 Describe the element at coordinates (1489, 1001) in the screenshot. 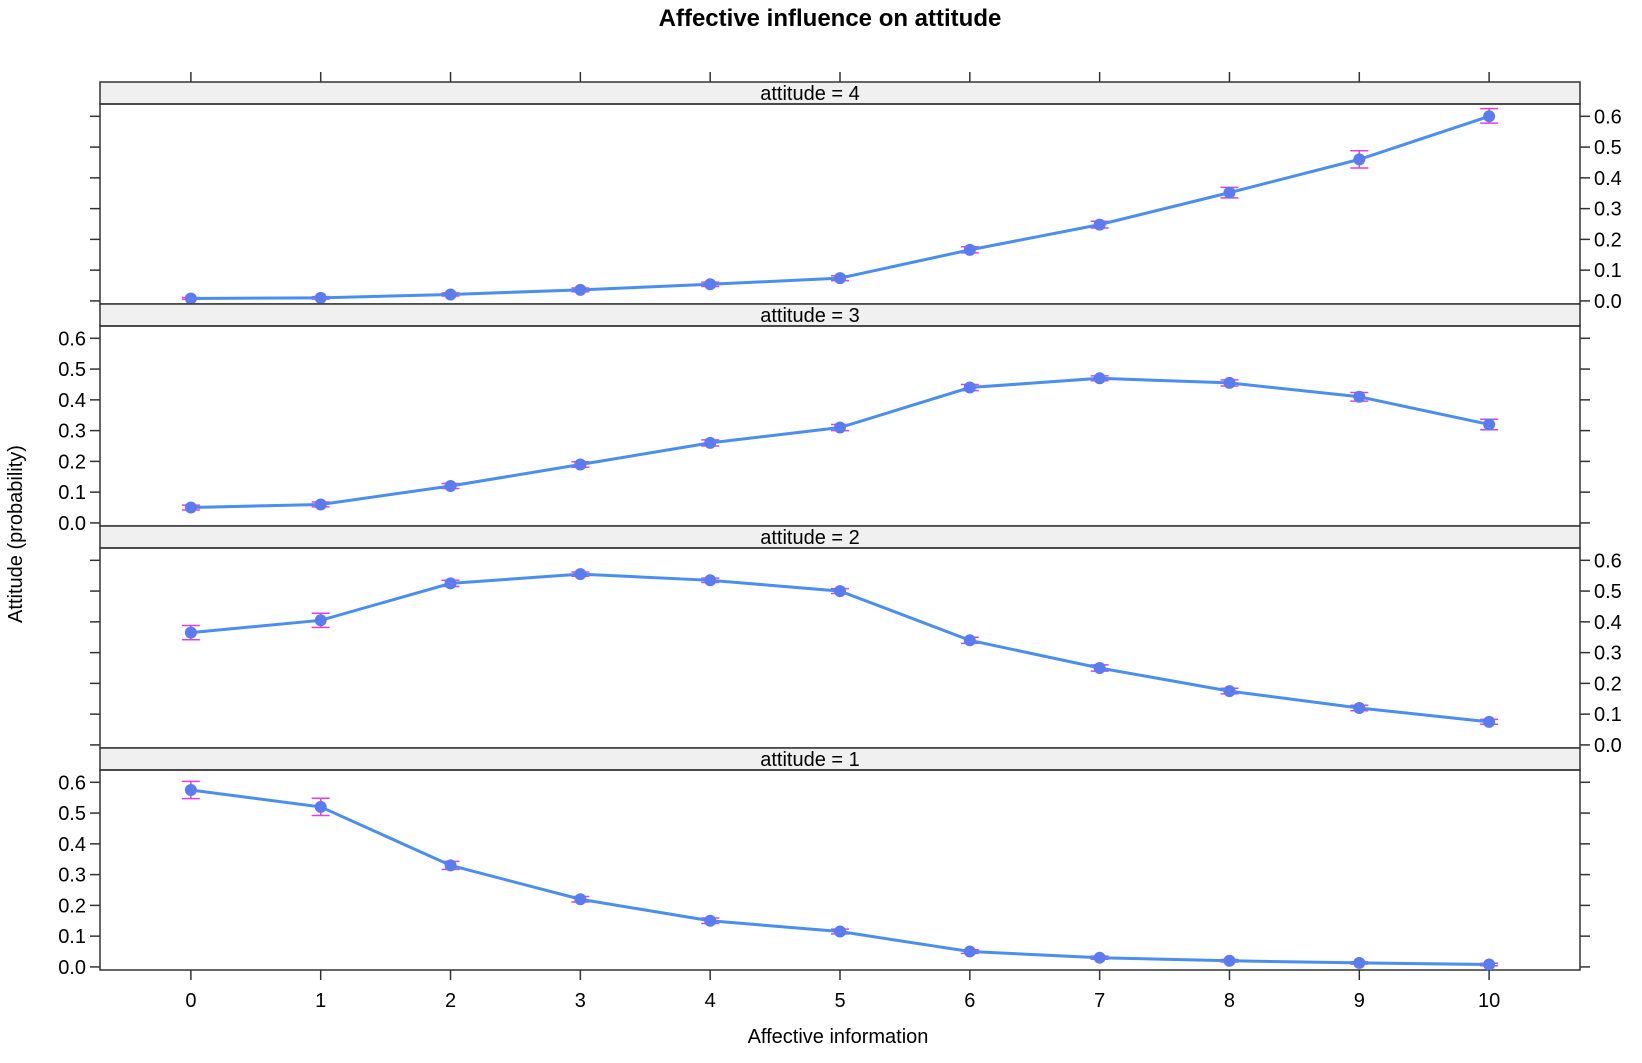

I see `x-tick-label: 10` at that location.